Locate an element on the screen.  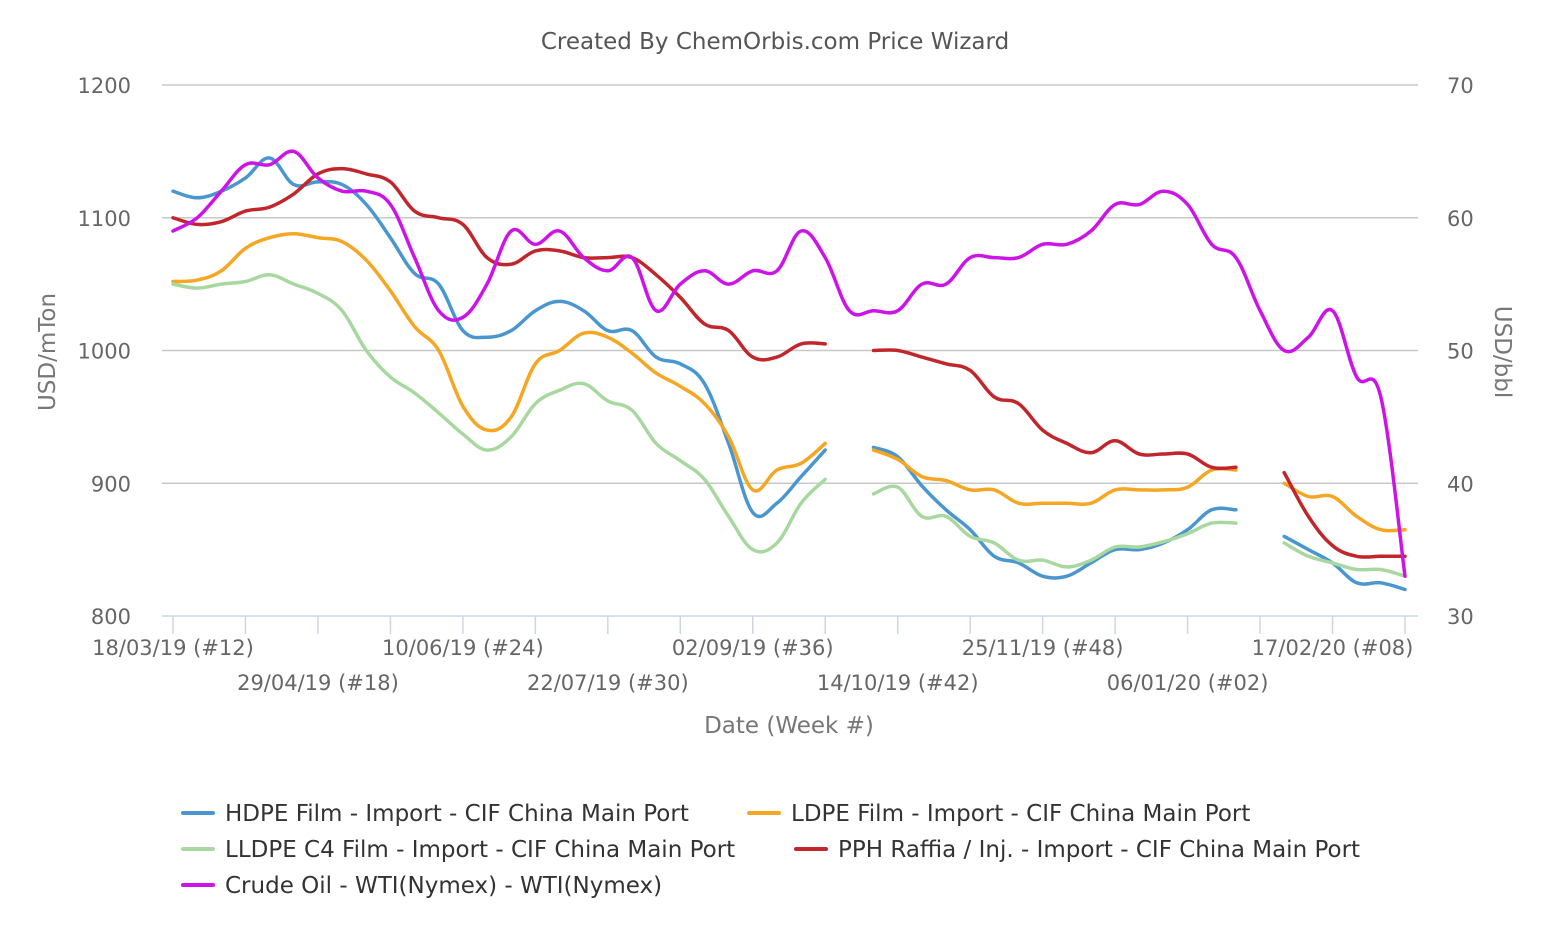
legend-label: Crude Oil - WTI(Nymex) - WTI(Nymex) is located at coordinates (443, 886).